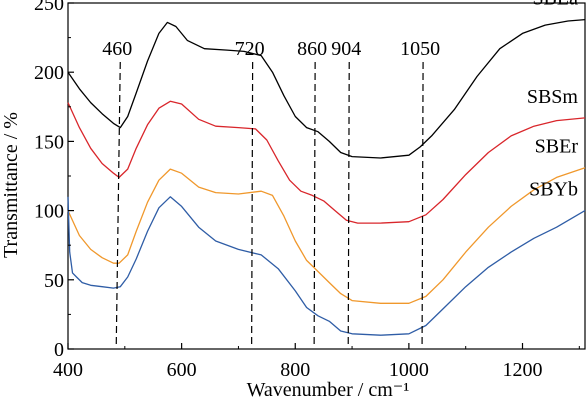 The width and height of the screenshot is (587, 403). I want to click on annotation-label: 720, so click(250, 49).